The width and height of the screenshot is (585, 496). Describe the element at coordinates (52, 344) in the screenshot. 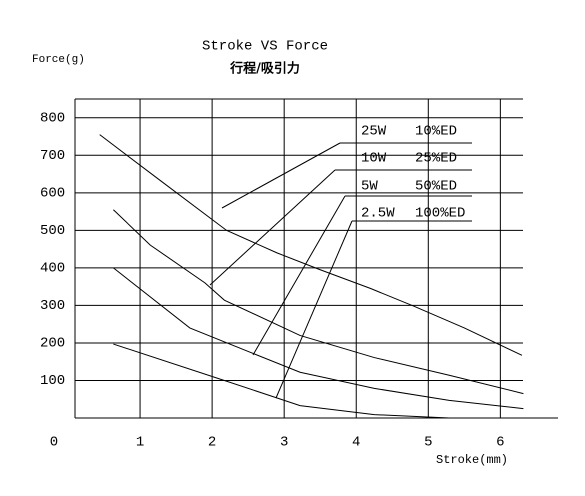

I see `y-tick-label: 200` at that location.